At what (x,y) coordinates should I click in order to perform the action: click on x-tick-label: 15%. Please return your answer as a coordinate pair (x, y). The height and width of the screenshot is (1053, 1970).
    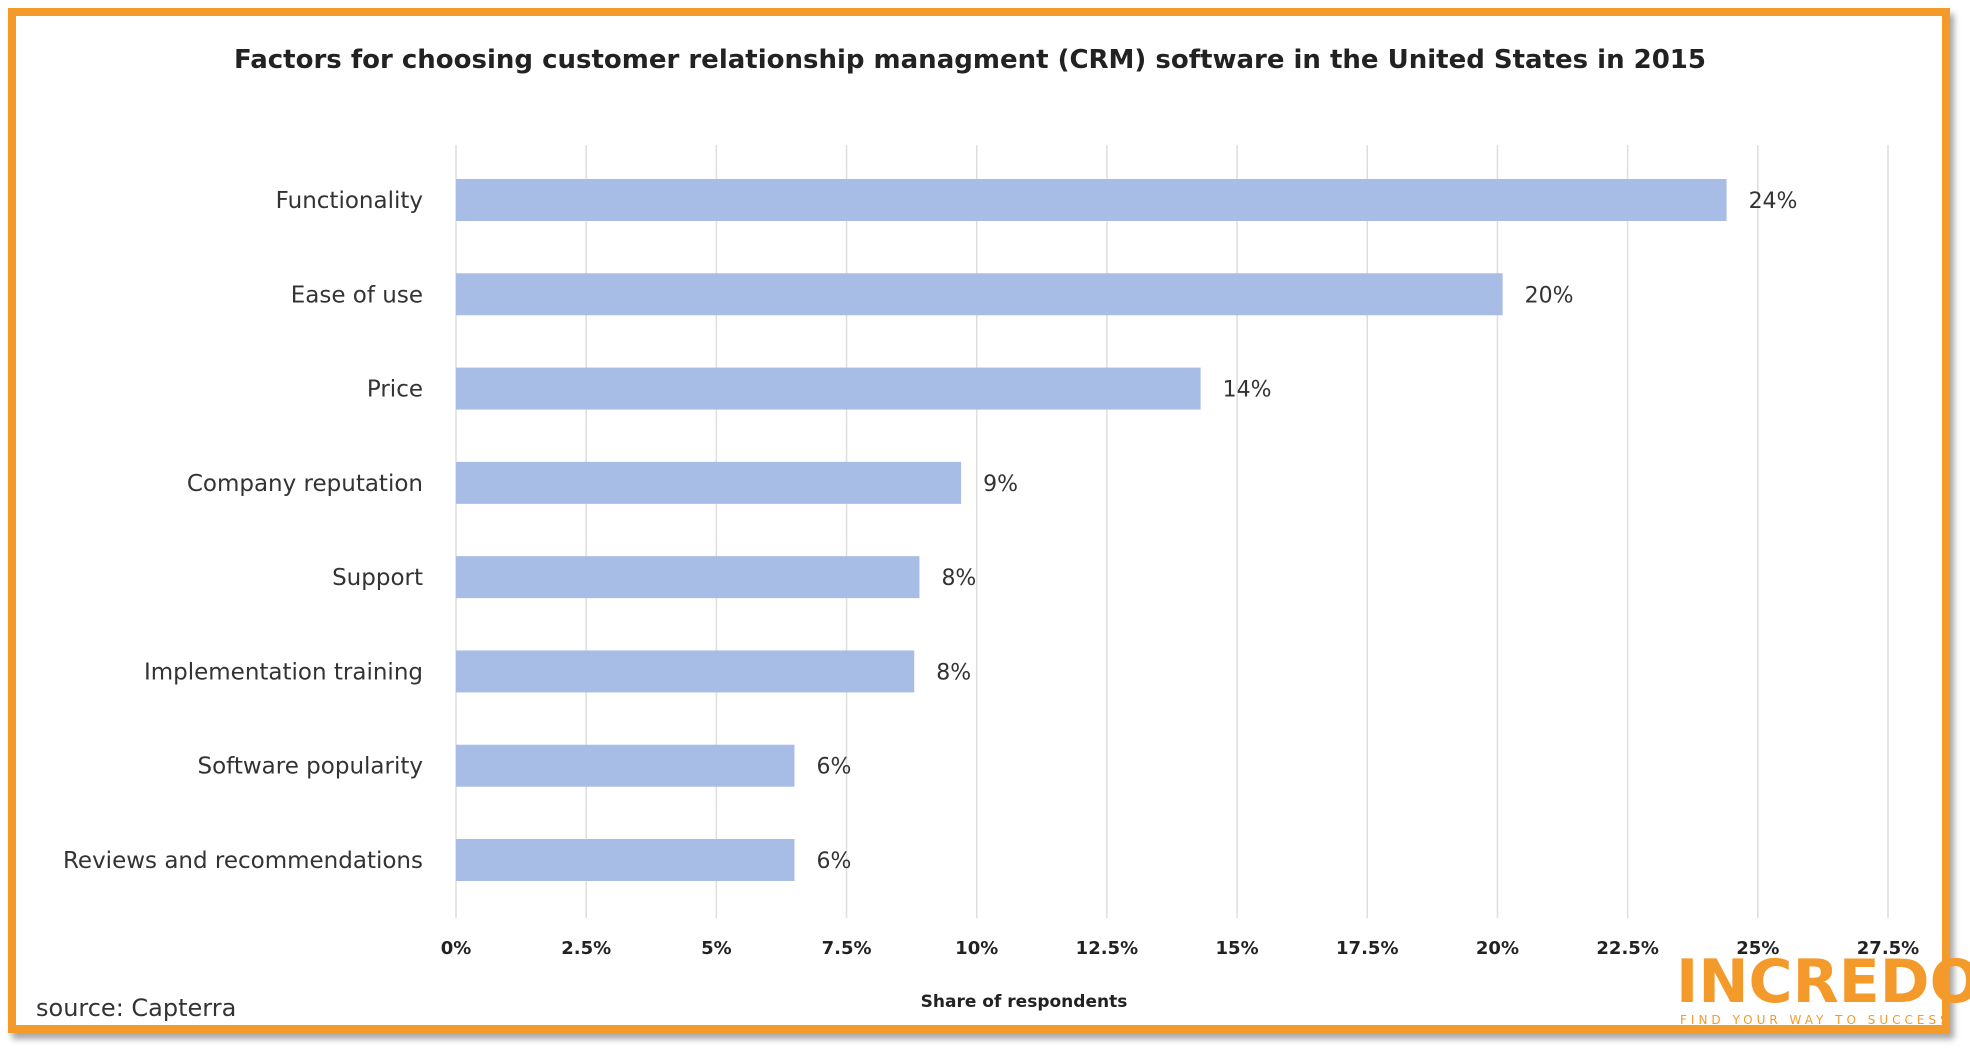
    Looking at the image, I should click on (1237, 948).